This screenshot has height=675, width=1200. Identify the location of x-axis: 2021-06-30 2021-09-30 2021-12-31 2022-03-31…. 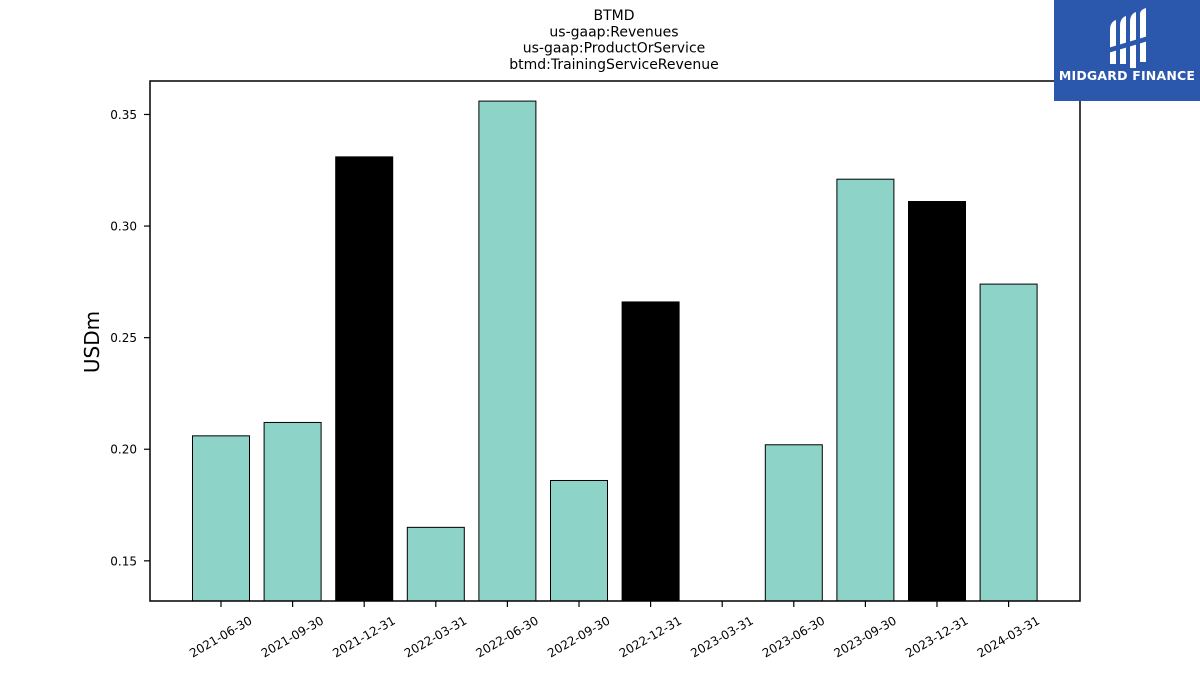
(614, 630).